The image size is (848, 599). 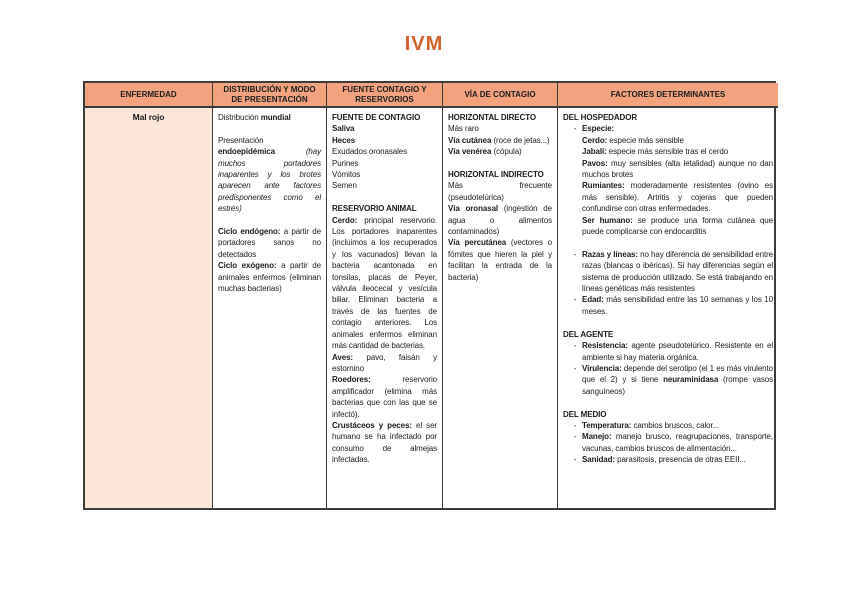 I want to click on text-segment: Temperatura:, so click(x=607, y=425).